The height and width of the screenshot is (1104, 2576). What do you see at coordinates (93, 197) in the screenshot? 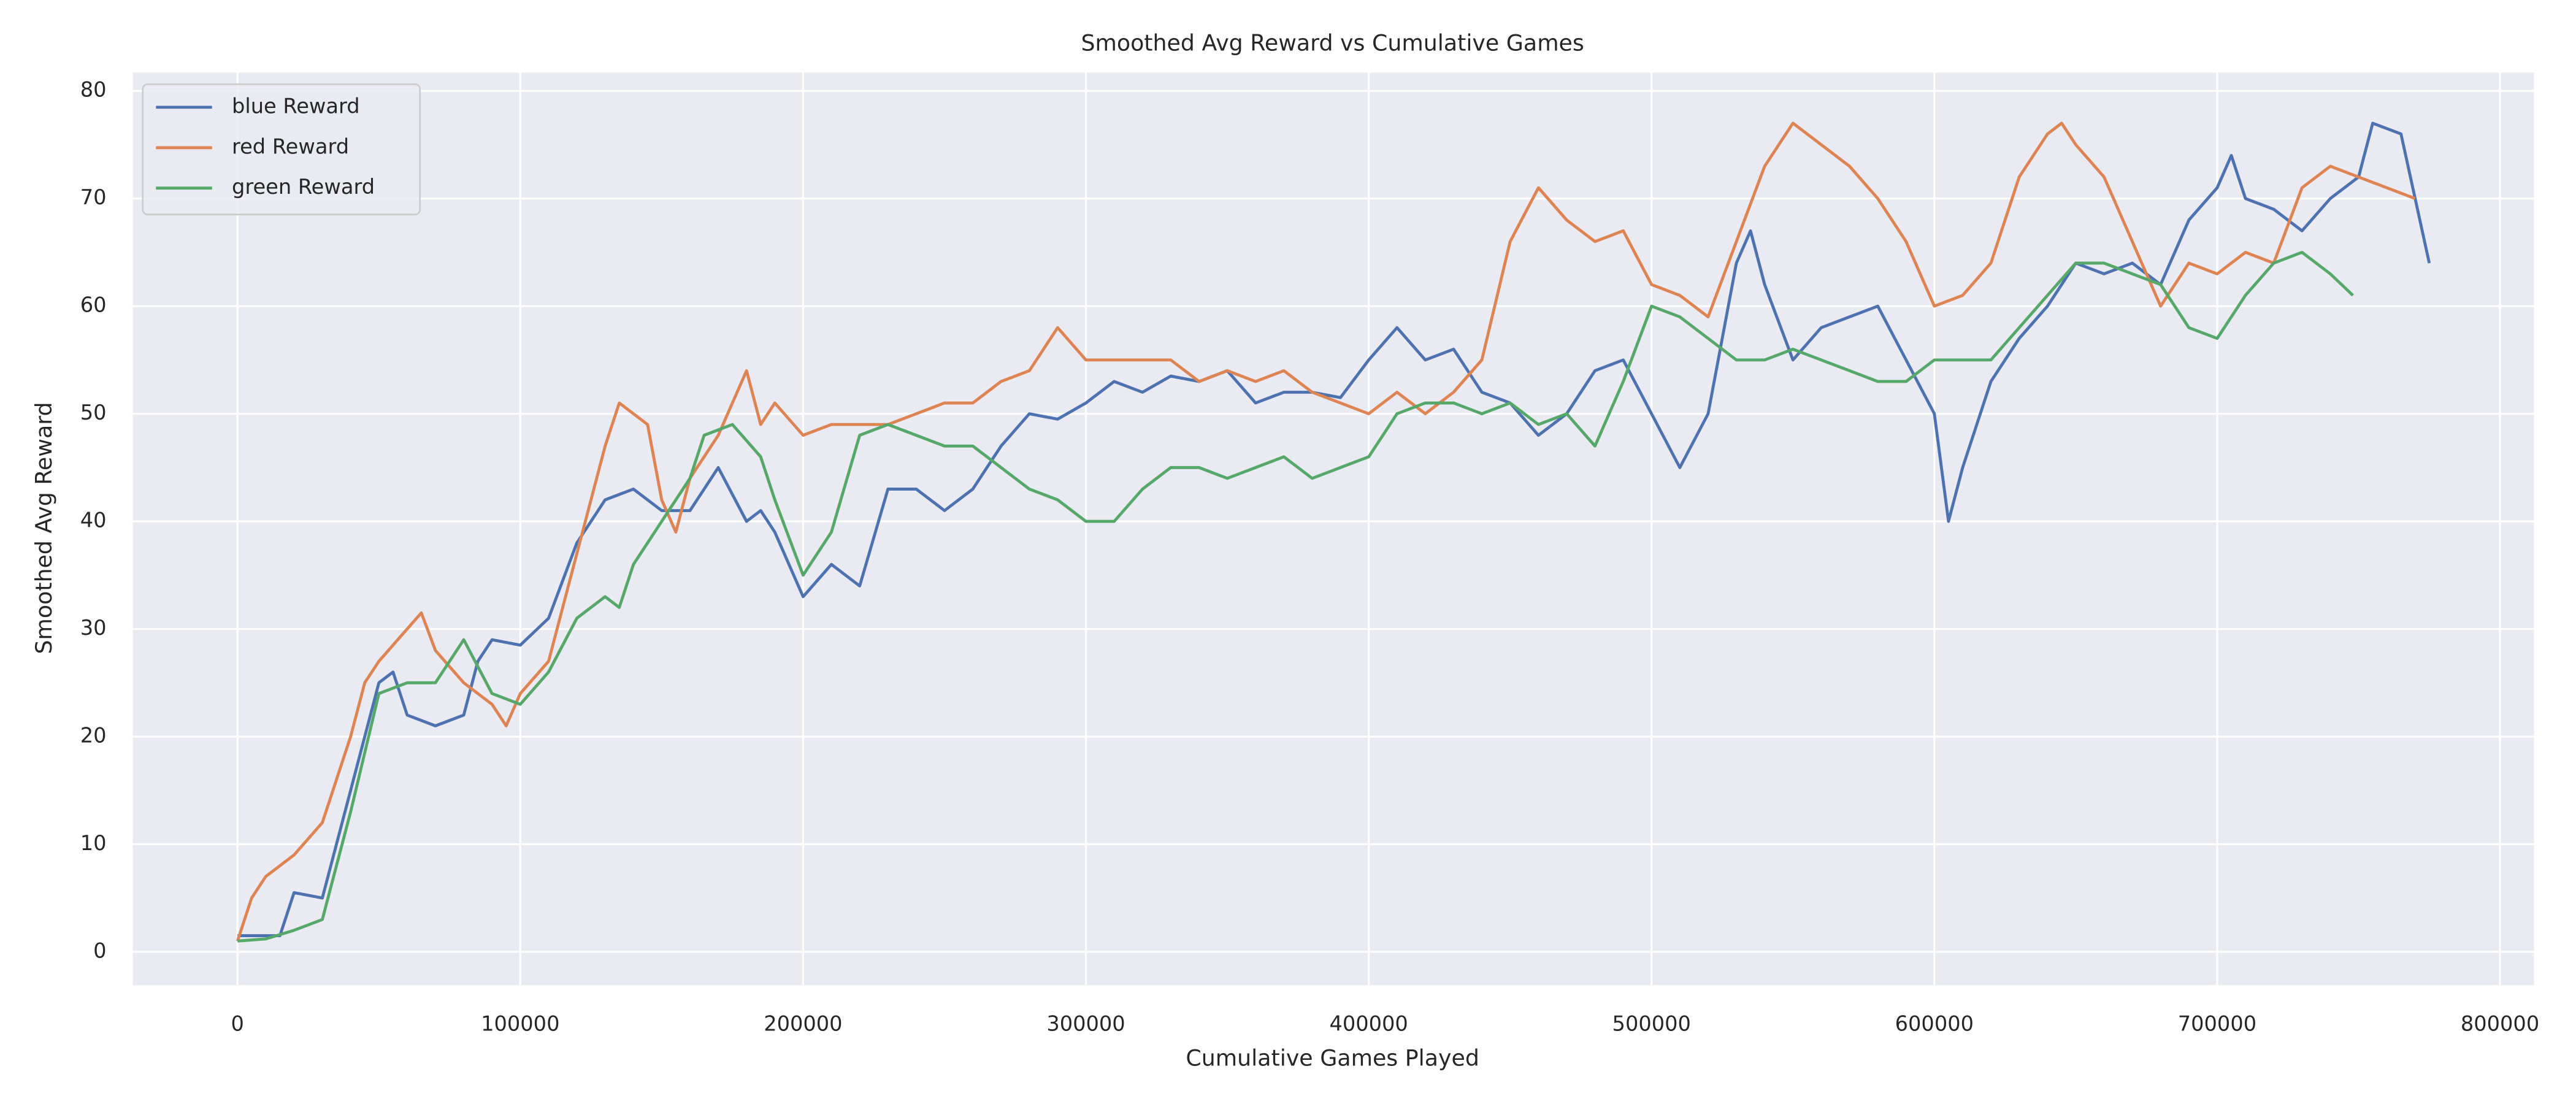
I see `y-tick-label: 70` at bounding box center [93, 197].